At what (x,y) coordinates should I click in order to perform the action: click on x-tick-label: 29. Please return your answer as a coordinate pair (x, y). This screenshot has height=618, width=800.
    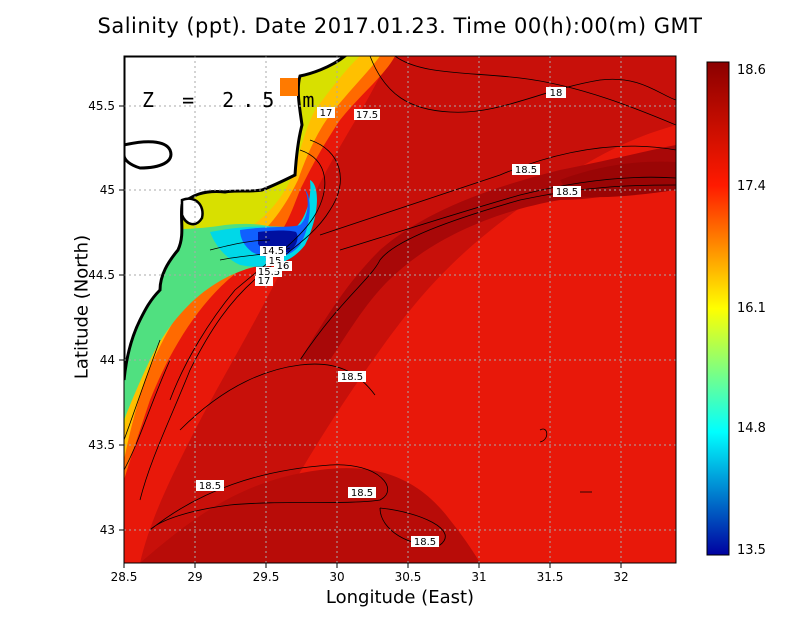
    Looking at the image, I should click on (194, 577).